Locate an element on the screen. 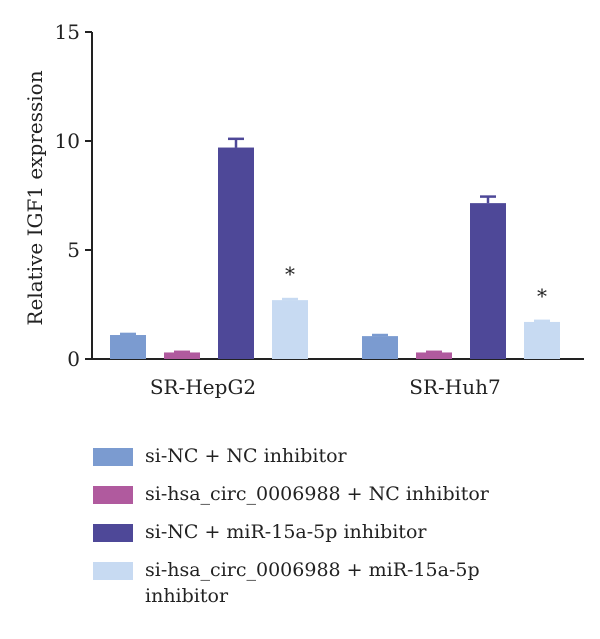 The height and width of the screenshot is (639, 600). x-tick-label: SR-Huh7 is located at coordinates (454, 387).